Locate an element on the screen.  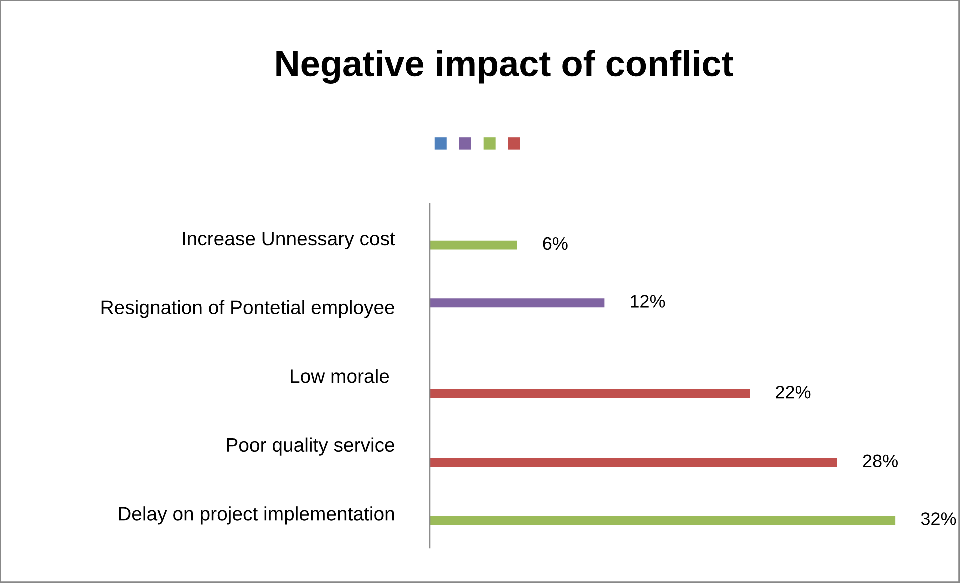
y-tick-label: Poor quality service is located at coordinates (311, 447).